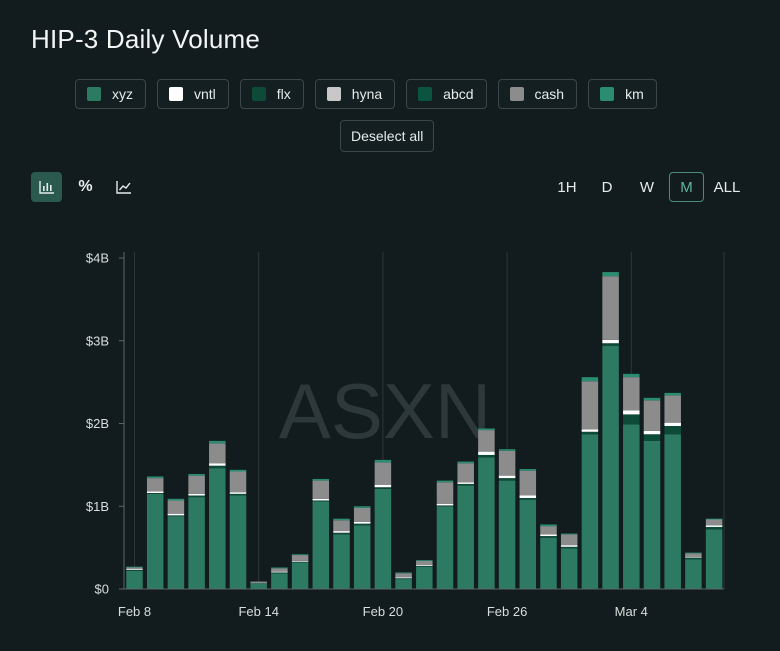 The height and width of the screenshot is (651, 780). Describe the element at coordinates (123, 187) in the screenshot. I see `line-chart-view-button` at that location.